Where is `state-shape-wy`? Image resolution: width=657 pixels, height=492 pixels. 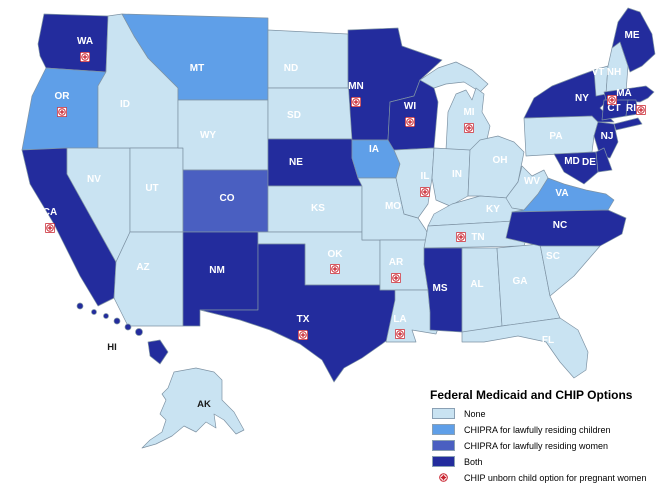 state-shape-wy is located at coordinates (223, 135).